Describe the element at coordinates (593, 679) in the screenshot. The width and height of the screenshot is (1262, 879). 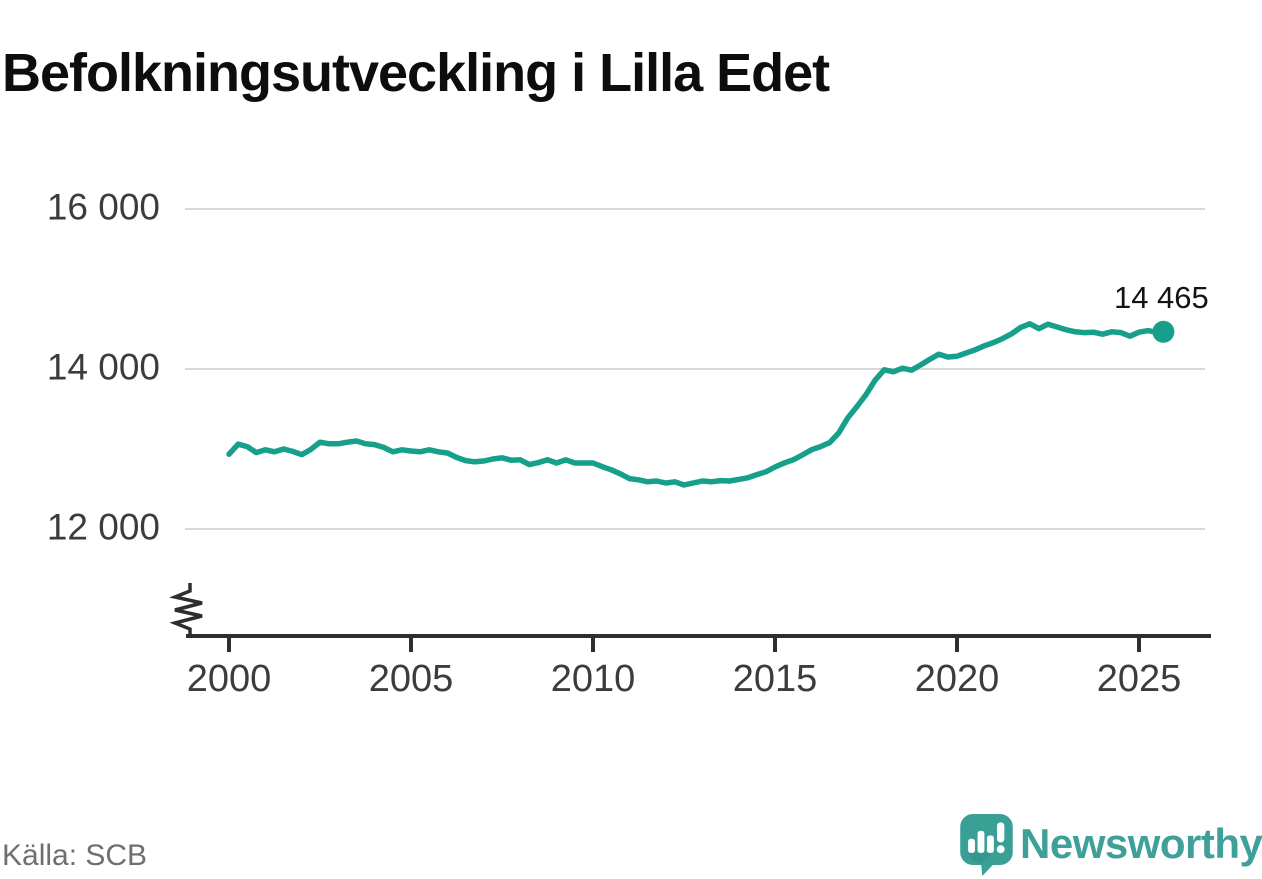
I see `x-tick-label: 2010` at that location.